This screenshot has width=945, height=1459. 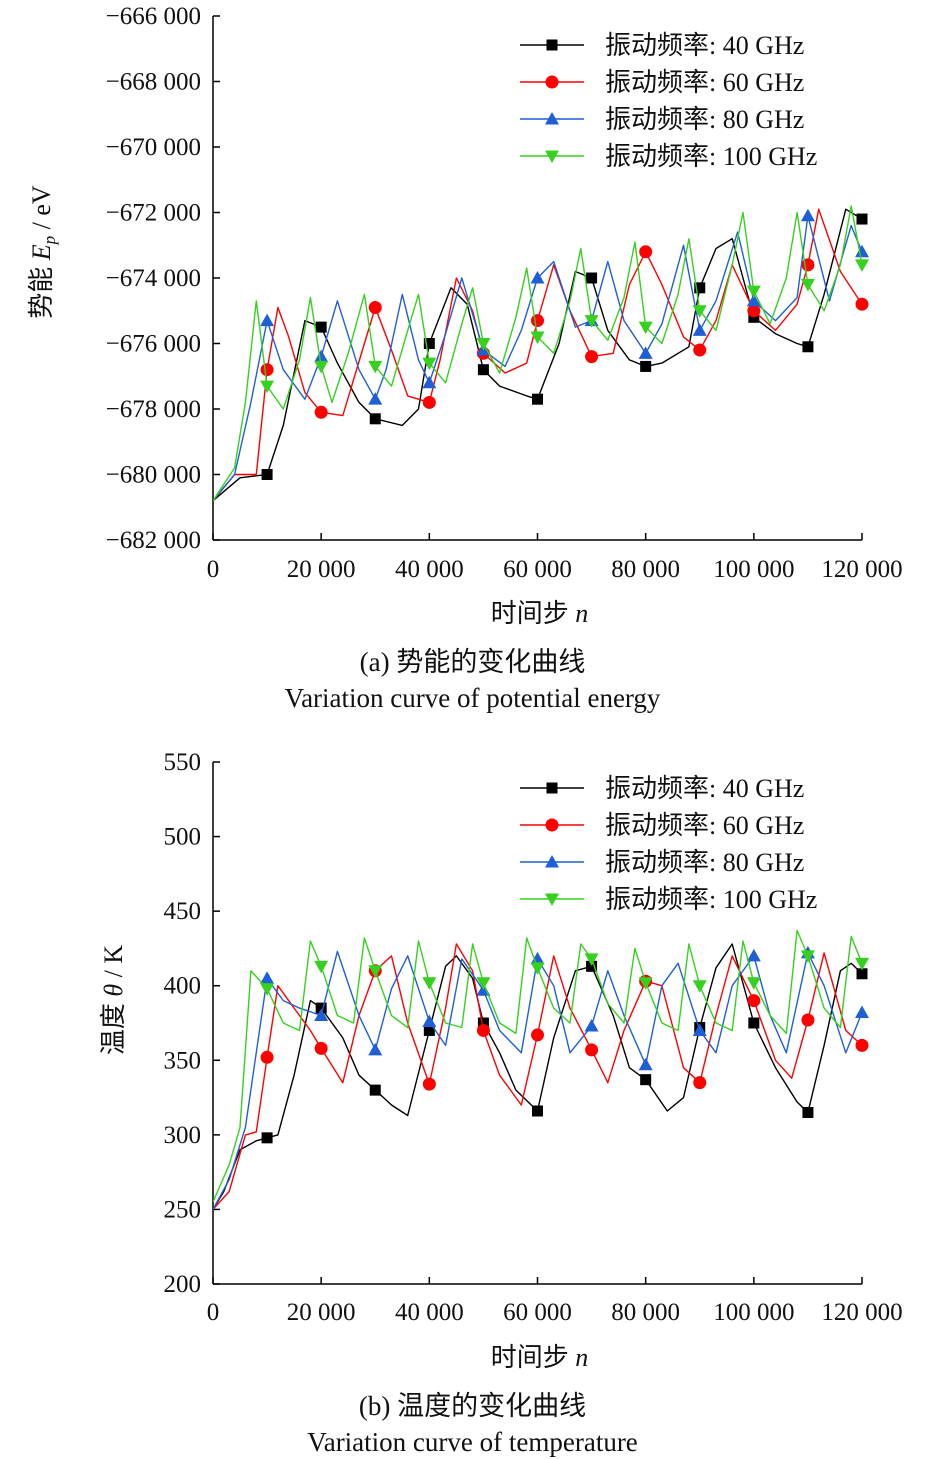 What do you see at coordinates (153, 278) in the screenshot?
I see `y-tick-label: −674 000` at bounding box center [153, 278].